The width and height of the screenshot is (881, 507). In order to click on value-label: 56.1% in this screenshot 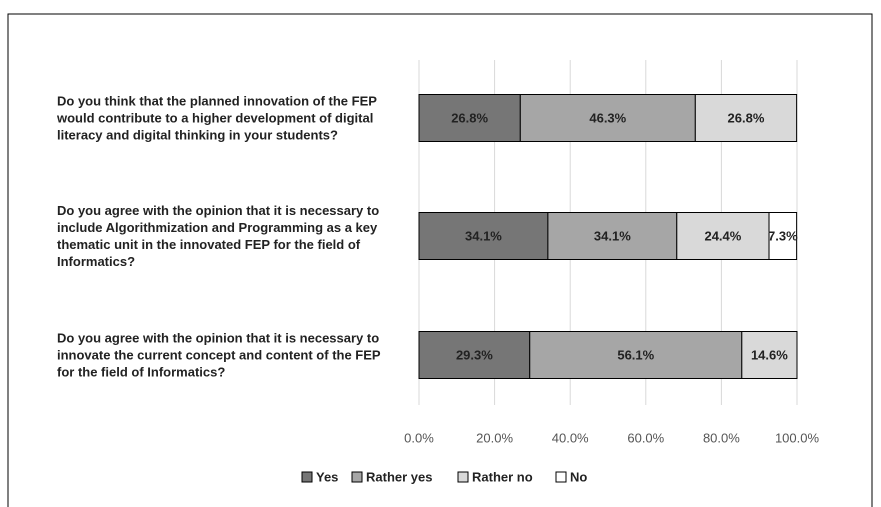, I will do `click(635, 354)`.